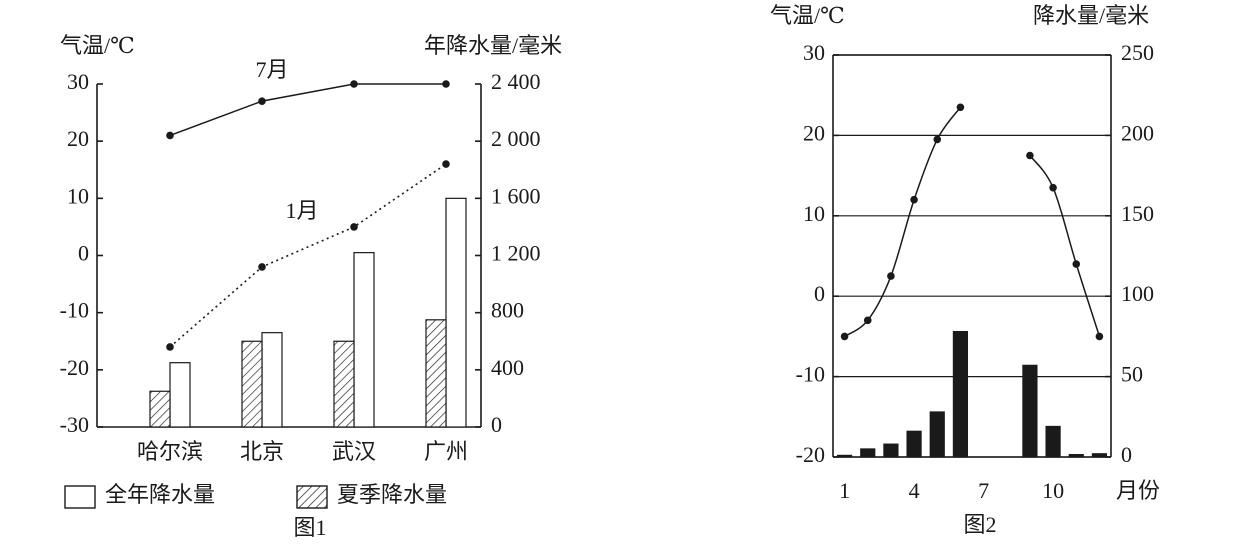 This screenshot has width=1249, height=556. I want to click on caption: 图2, so click(979, 524).